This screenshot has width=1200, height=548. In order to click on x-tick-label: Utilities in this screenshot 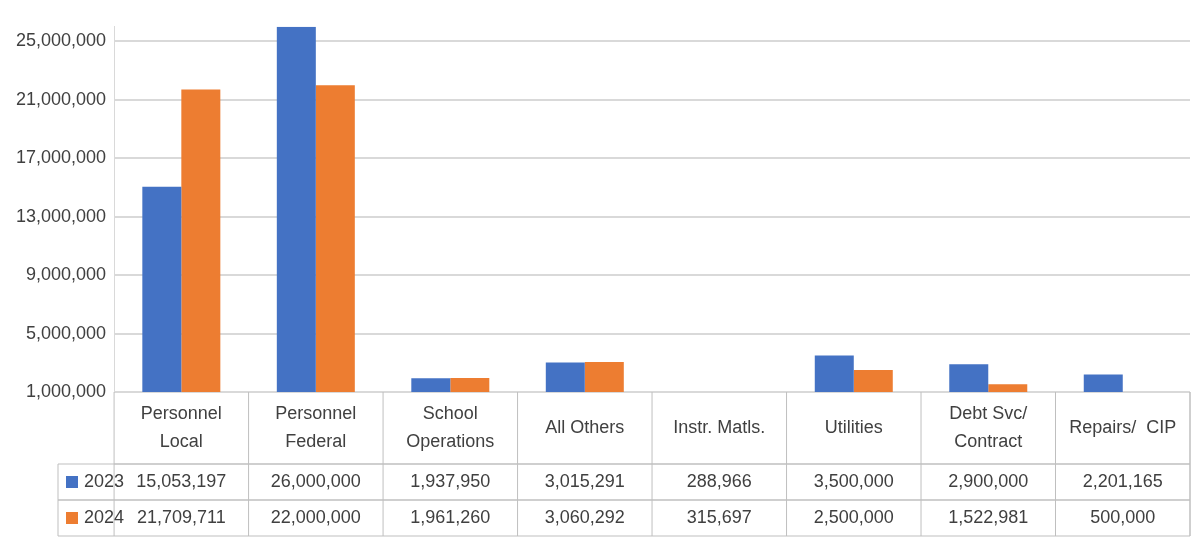, I will do `click(853, 426)`.